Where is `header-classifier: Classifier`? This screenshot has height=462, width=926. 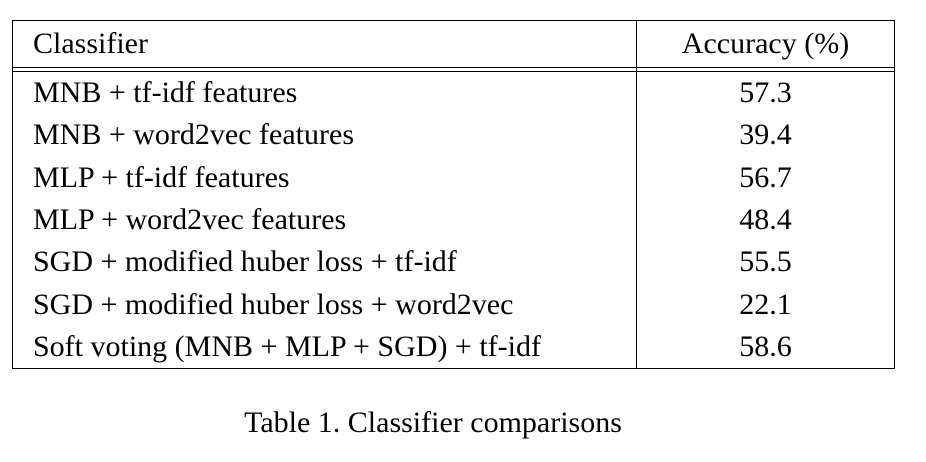 header-classifier: Classifier is located at coordinates (324, 44).